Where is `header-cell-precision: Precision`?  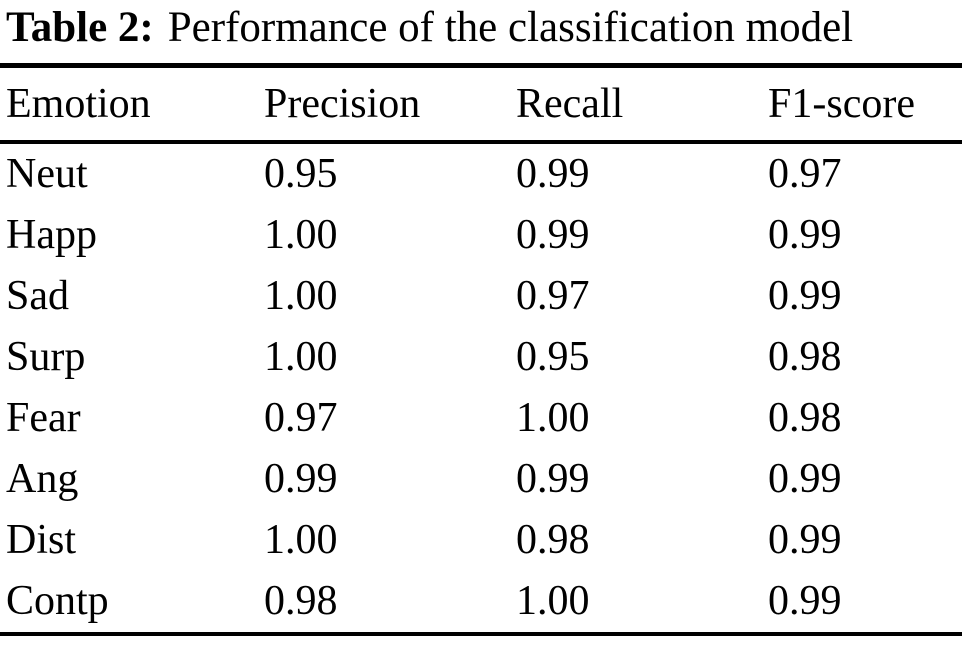 header-cell-precision: Precision is located at coordinates (390, 104).